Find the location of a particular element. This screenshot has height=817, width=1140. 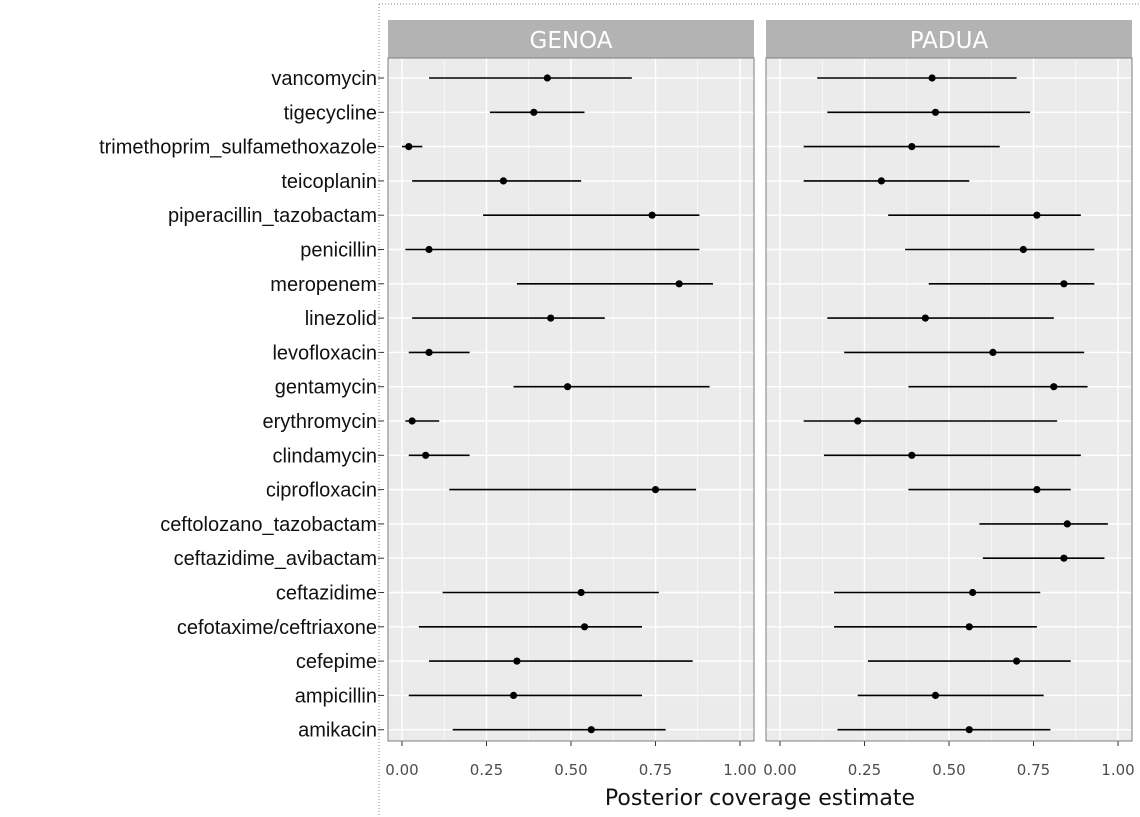

category-label-trimethoprim-sulfamethoxazole: trimethoprim_sulfamethoxazole is located at coordinates (238, 148).